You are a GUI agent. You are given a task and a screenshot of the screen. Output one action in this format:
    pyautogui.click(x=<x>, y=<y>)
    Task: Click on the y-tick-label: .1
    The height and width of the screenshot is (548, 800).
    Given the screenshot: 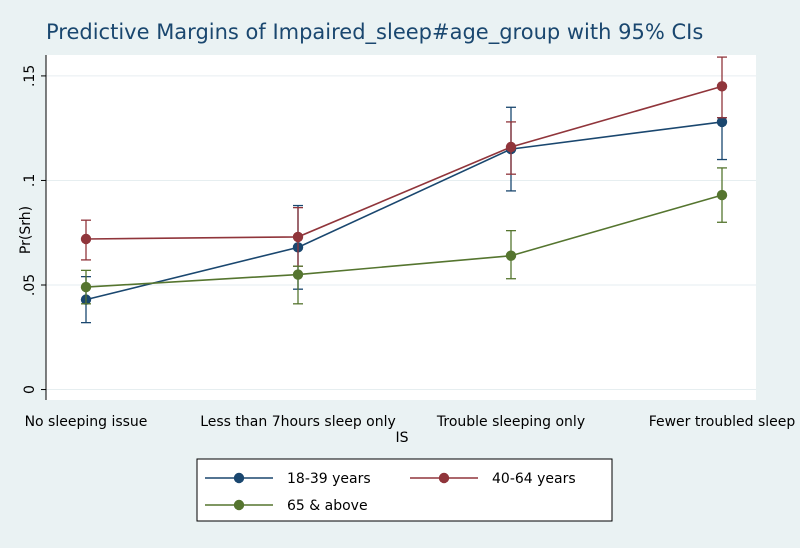 What is the action you would take?
    pyautogui.click(x=30, y=180)
    